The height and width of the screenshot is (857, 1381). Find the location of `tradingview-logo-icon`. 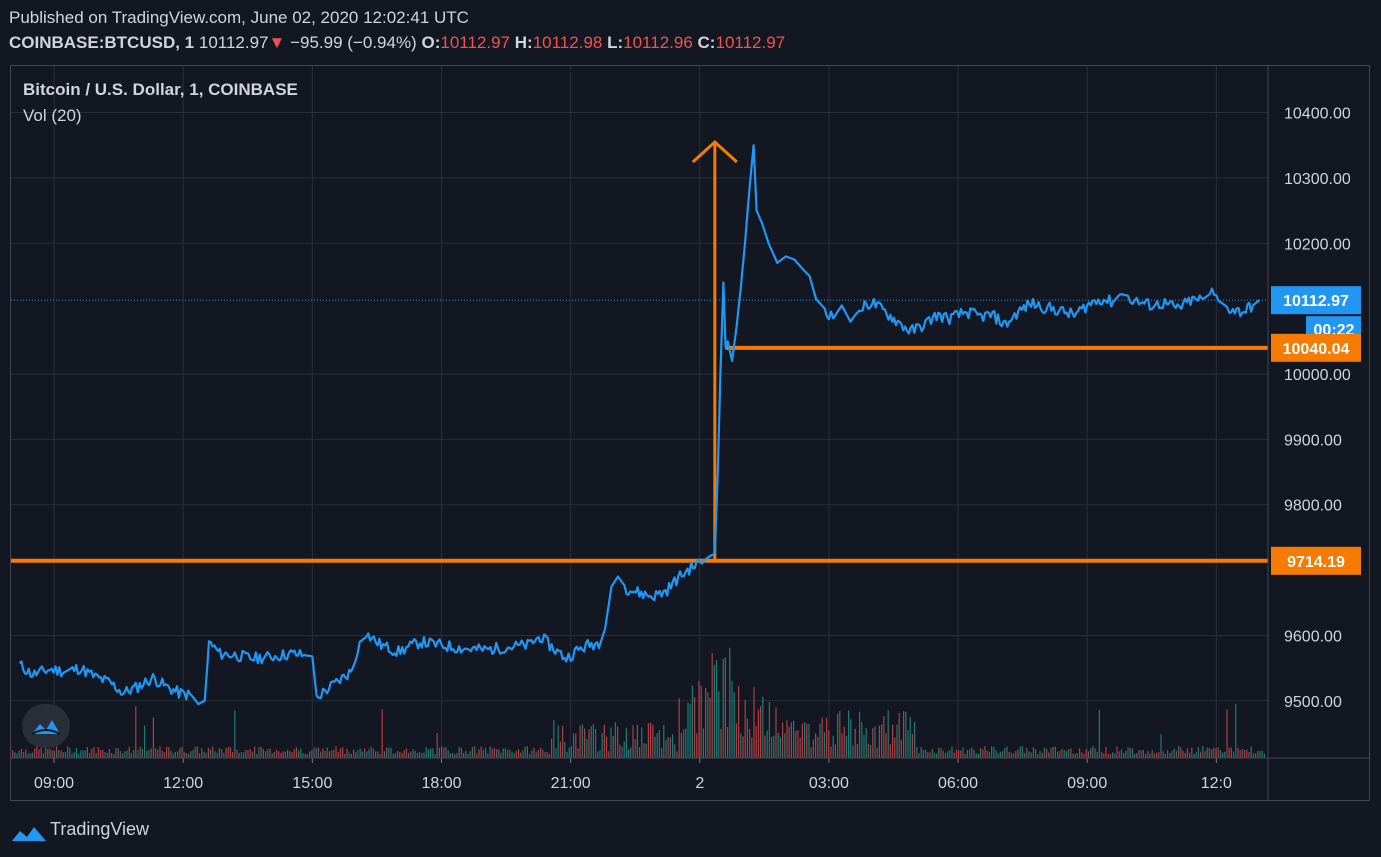

tradingview-logo-icon is located at coordinates (46, 726).